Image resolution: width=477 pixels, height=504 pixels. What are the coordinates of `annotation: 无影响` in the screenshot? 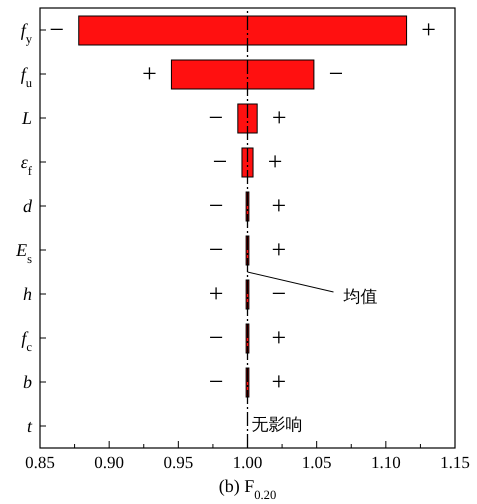 It's located at (277, 424).